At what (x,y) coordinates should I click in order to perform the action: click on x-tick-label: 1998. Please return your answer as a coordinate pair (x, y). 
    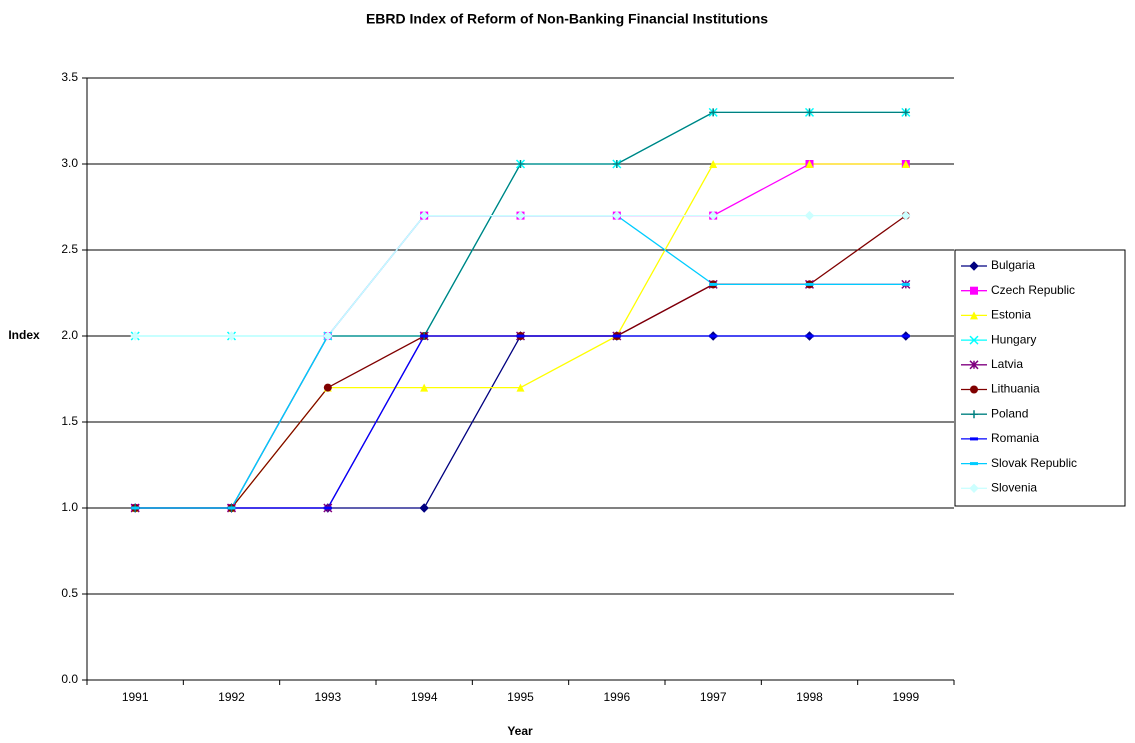
    Looking at the image, I should click on (809, 697).